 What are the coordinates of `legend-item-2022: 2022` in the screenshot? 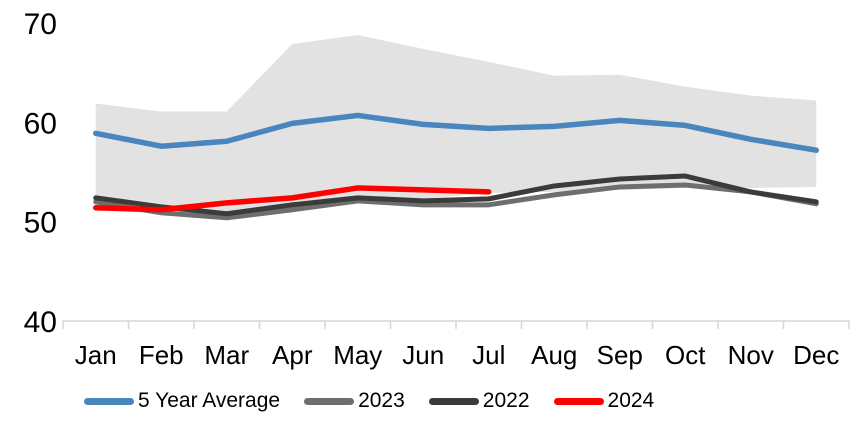 It's located at (479, 401).